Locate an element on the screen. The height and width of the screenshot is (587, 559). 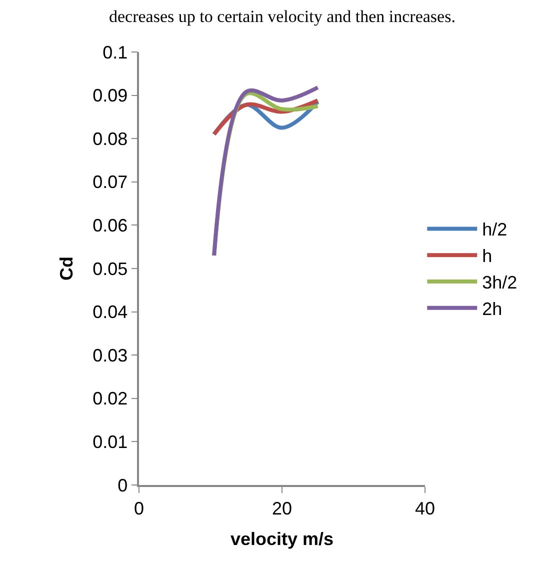
y-axis-title: Cd is located at coordinates (66, 268).